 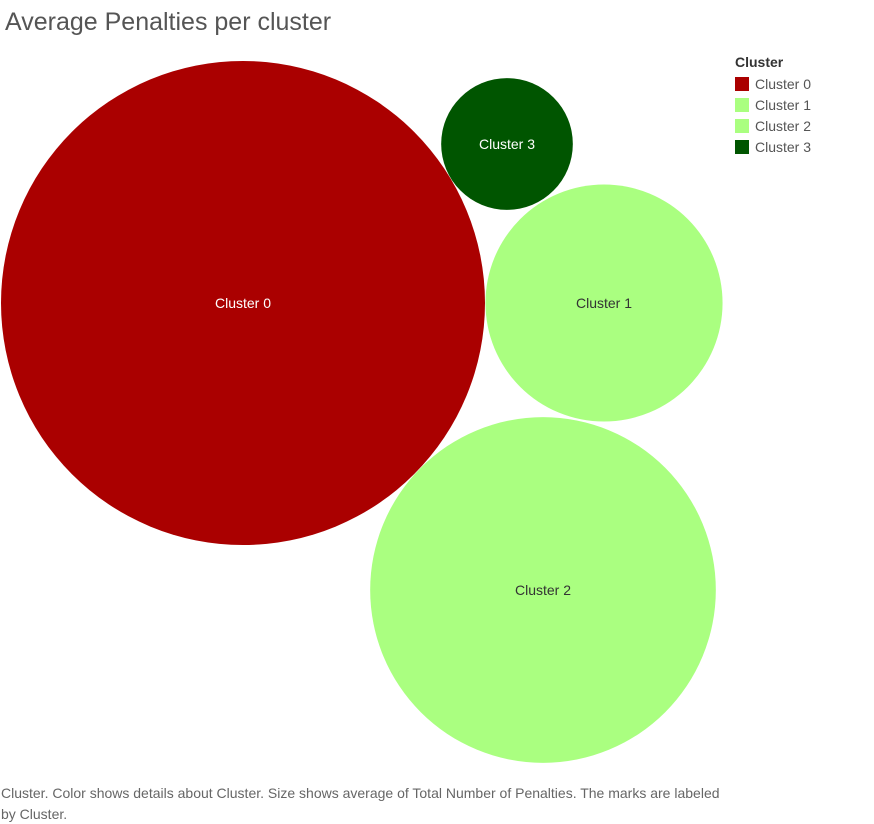 I want to click on bubble-label-cluster-0: Cluster 0, so click(x=243, y=303).